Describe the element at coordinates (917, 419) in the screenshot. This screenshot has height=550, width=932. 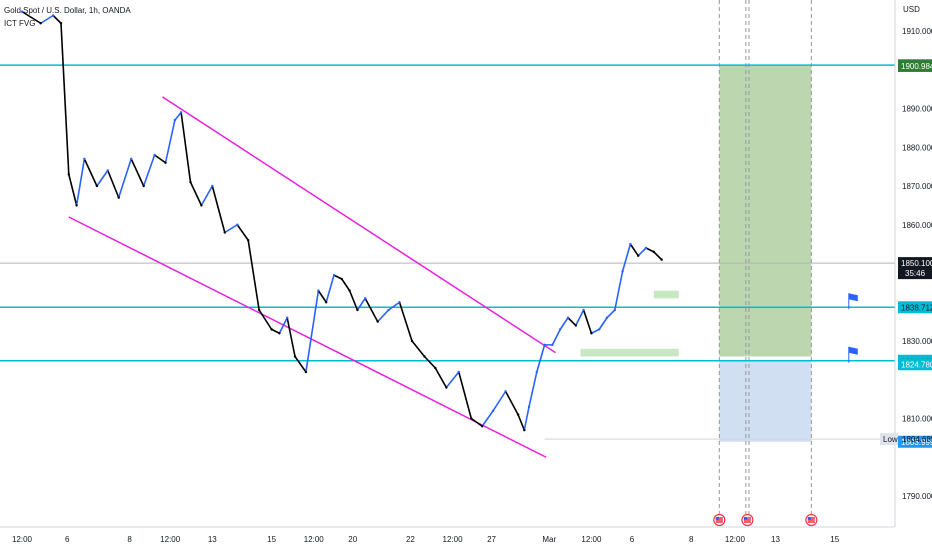
I see `y-tick-label: 1810.000` at that location.